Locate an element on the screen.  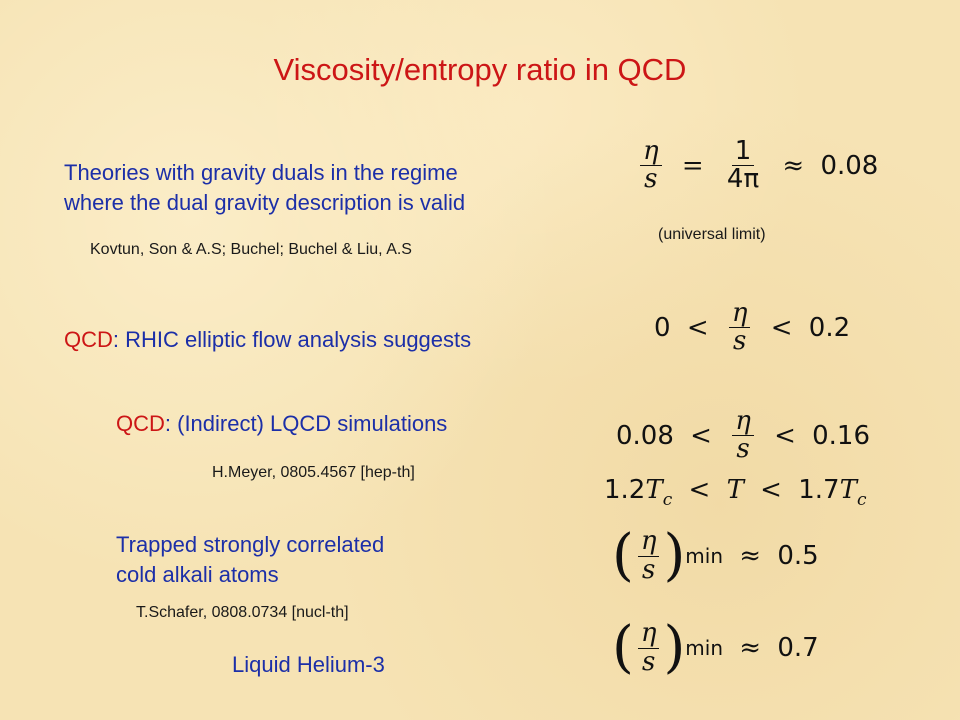
one-over-four-pi-fraction: 1 4π is located at coordinates (743, 166).